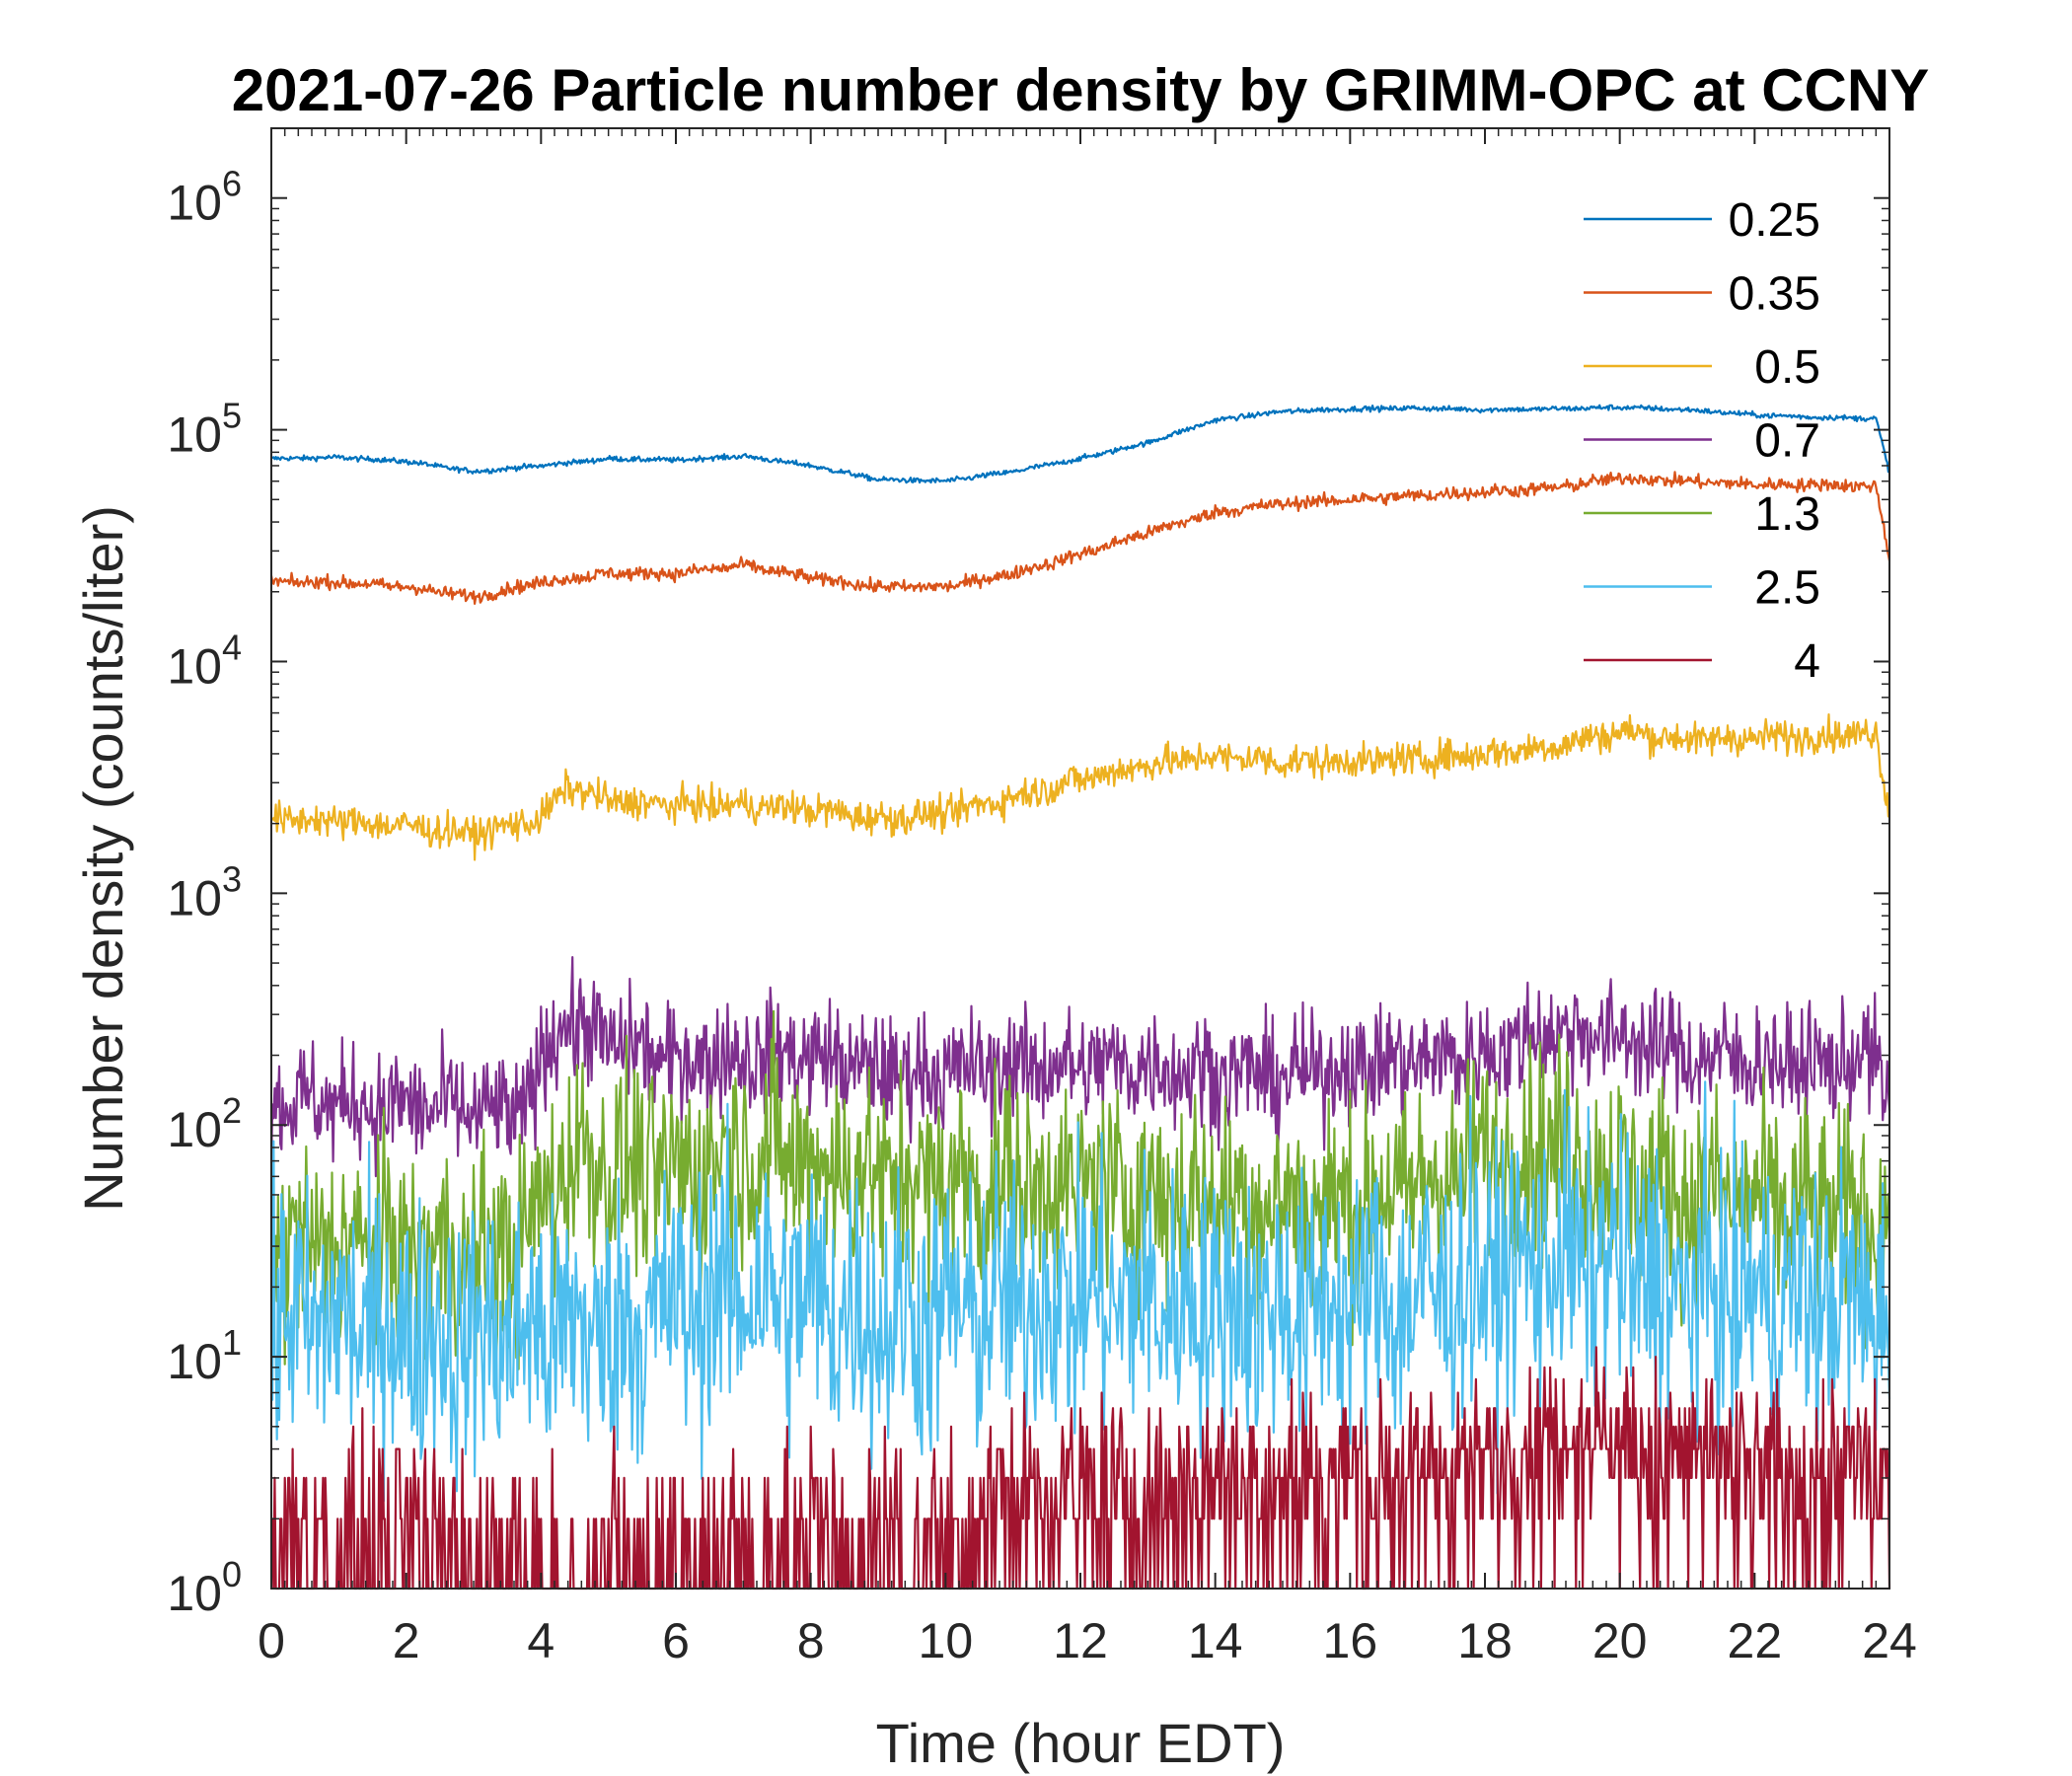 The height and width of the screenshot is (1776, 2072). What do you see at coordinates (1350, 1640) in the screenshot?
I see `x-tick-label: 16` at bounding box center [1350, 1640].